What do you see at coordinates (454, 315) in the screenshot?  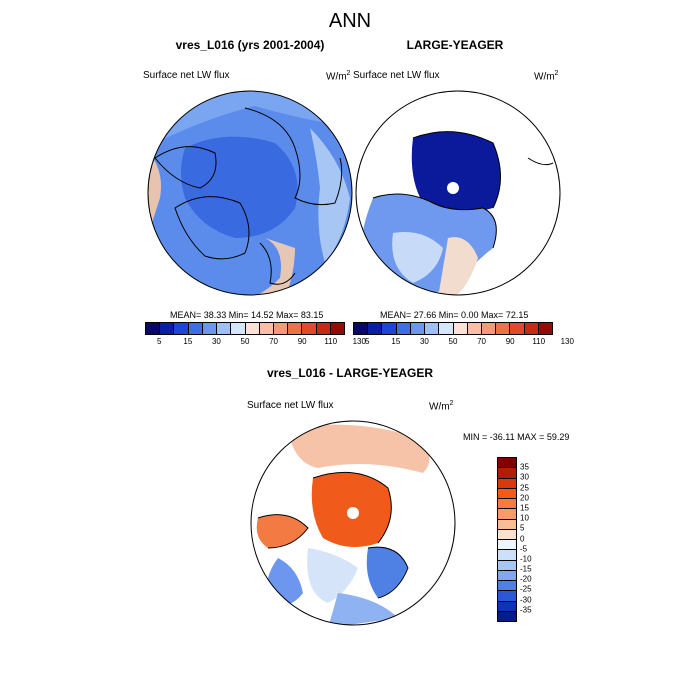 I see `panel2-stats: MEAN= 27.66 Min= 0.00 Max= 72.15` at bounding box center [454, 315].